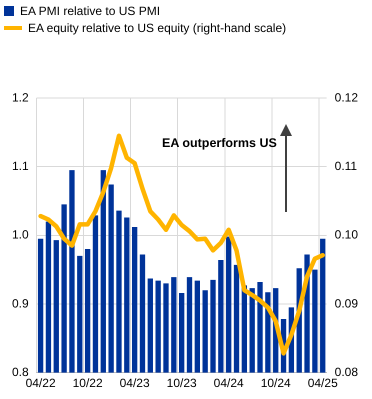 Image resolution: width=372 pixels, height=399 pixels. What do you see at coordinates (229, 383) in the screenshot?
I see `x-tick-label: 04/24` at bounding box center [229, 383].